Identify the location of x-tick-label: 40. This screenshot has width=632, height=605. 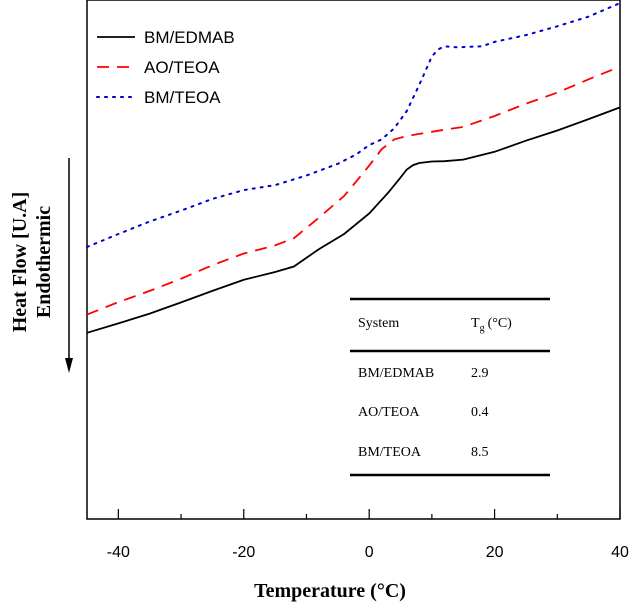
(620, 552).